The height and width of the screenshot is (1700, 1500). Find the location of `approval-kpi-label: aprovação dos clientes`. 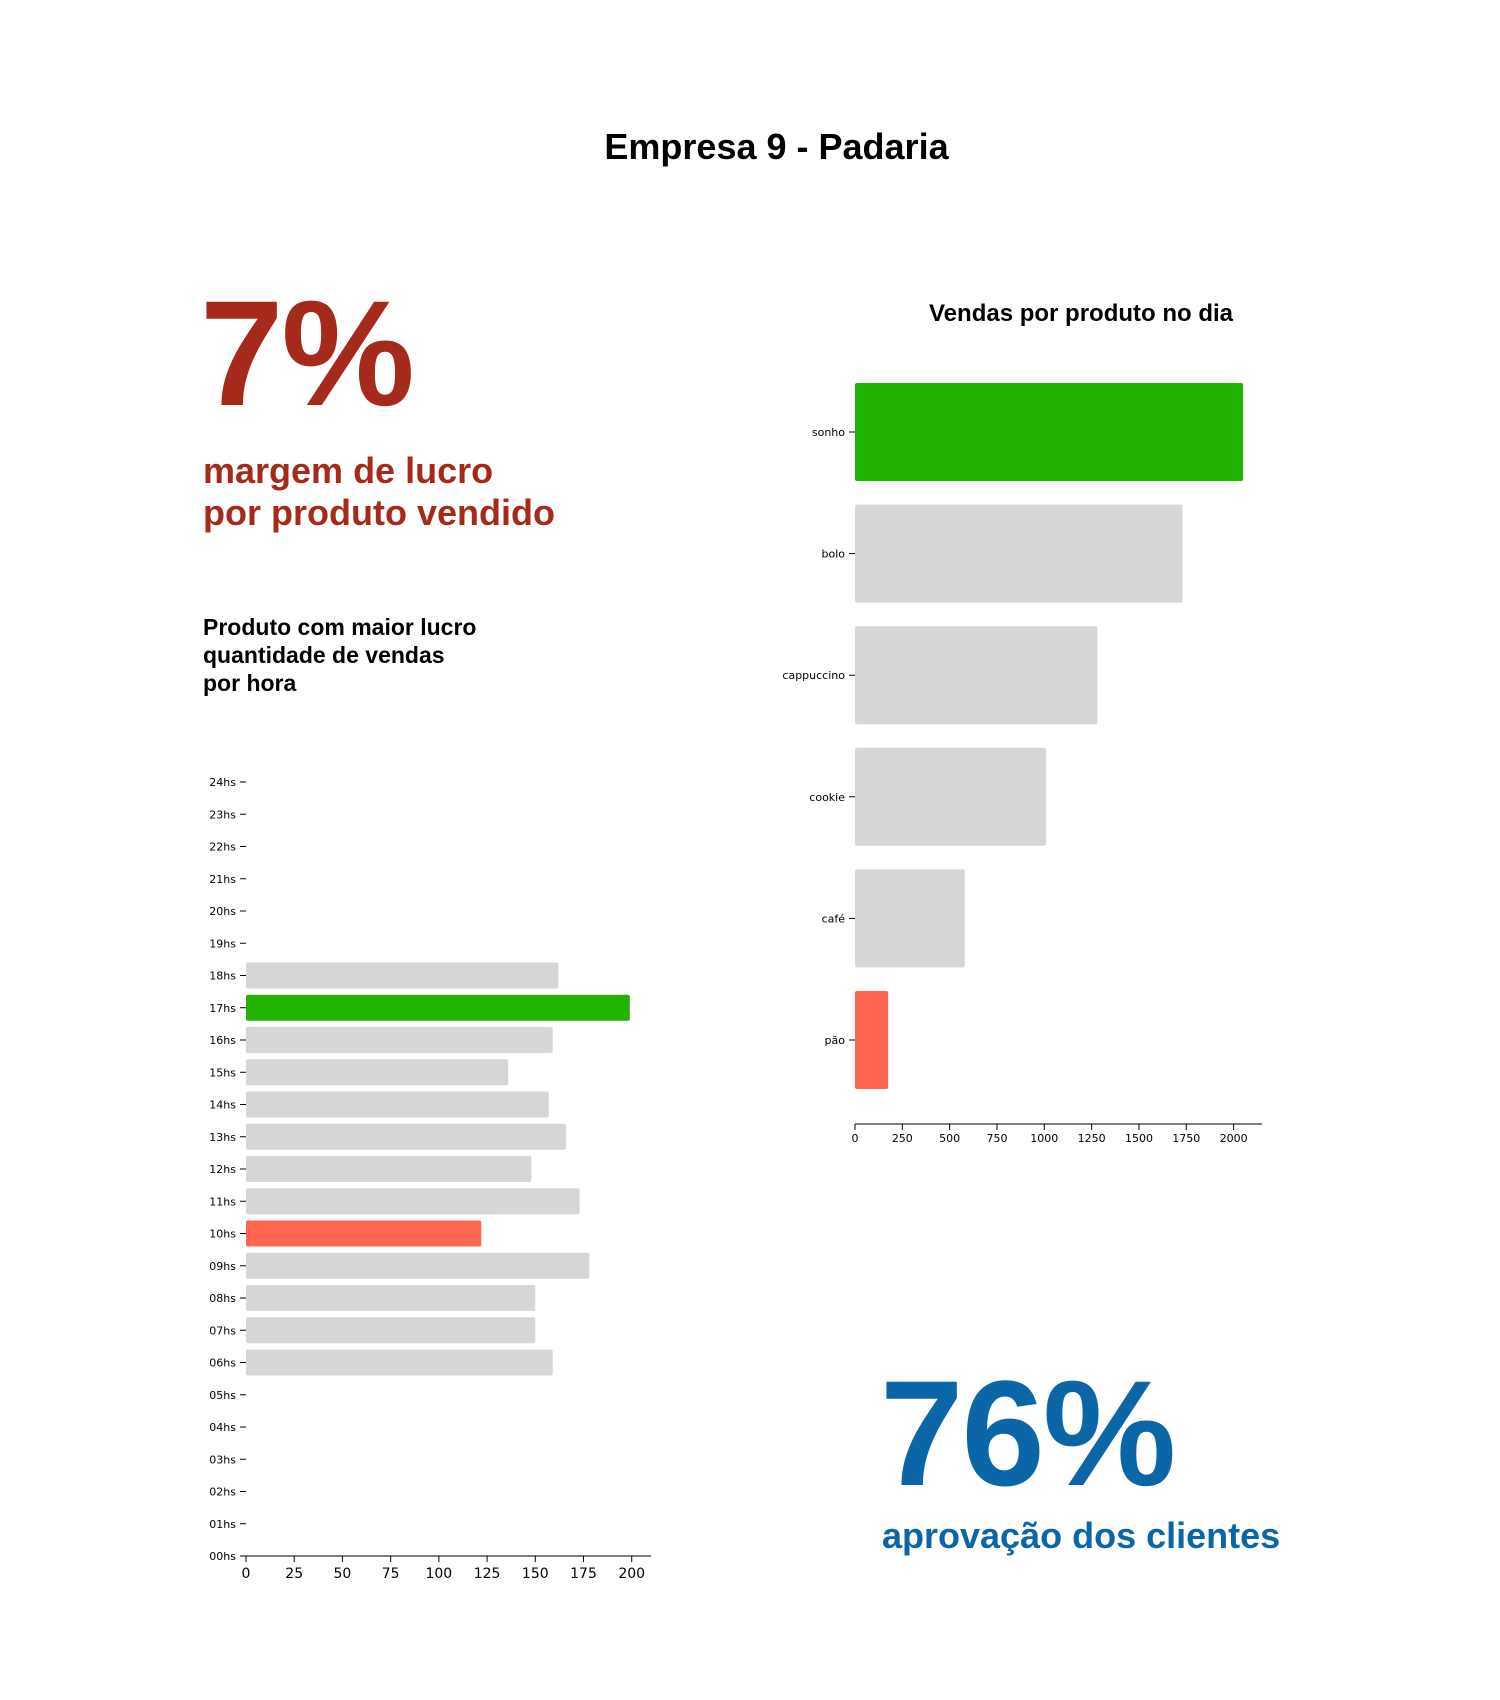

approval-kpi-label: aprovação dos clientes is located at coordinates (1081, 1535).